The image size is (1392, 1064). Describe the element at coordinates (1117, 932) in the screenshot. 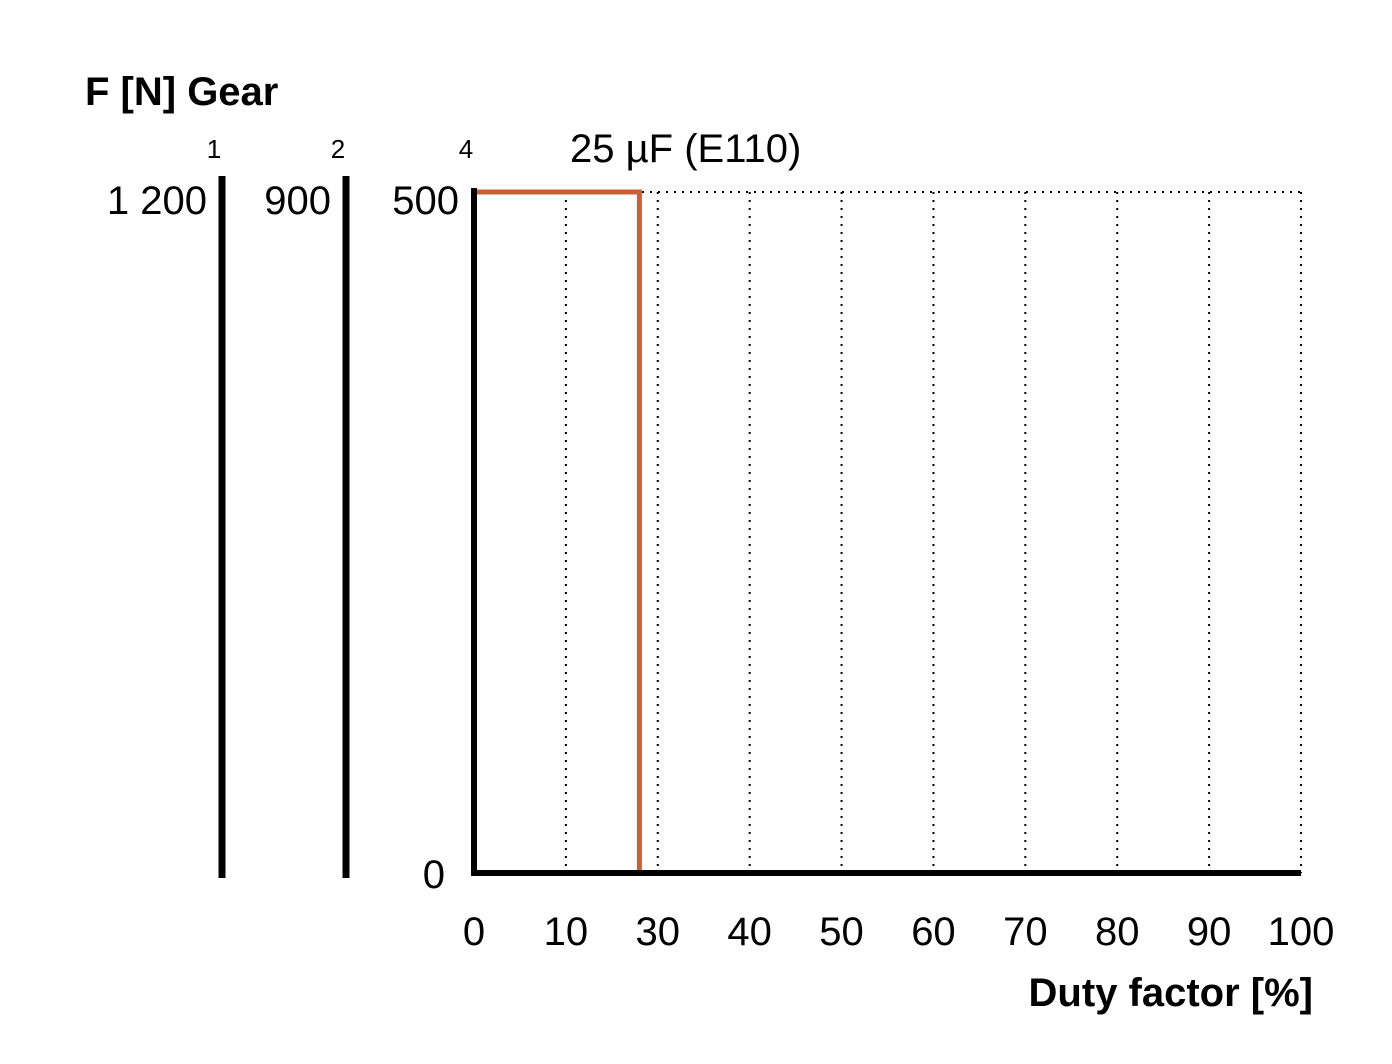

I see `x-tick-label: 80` at that location.